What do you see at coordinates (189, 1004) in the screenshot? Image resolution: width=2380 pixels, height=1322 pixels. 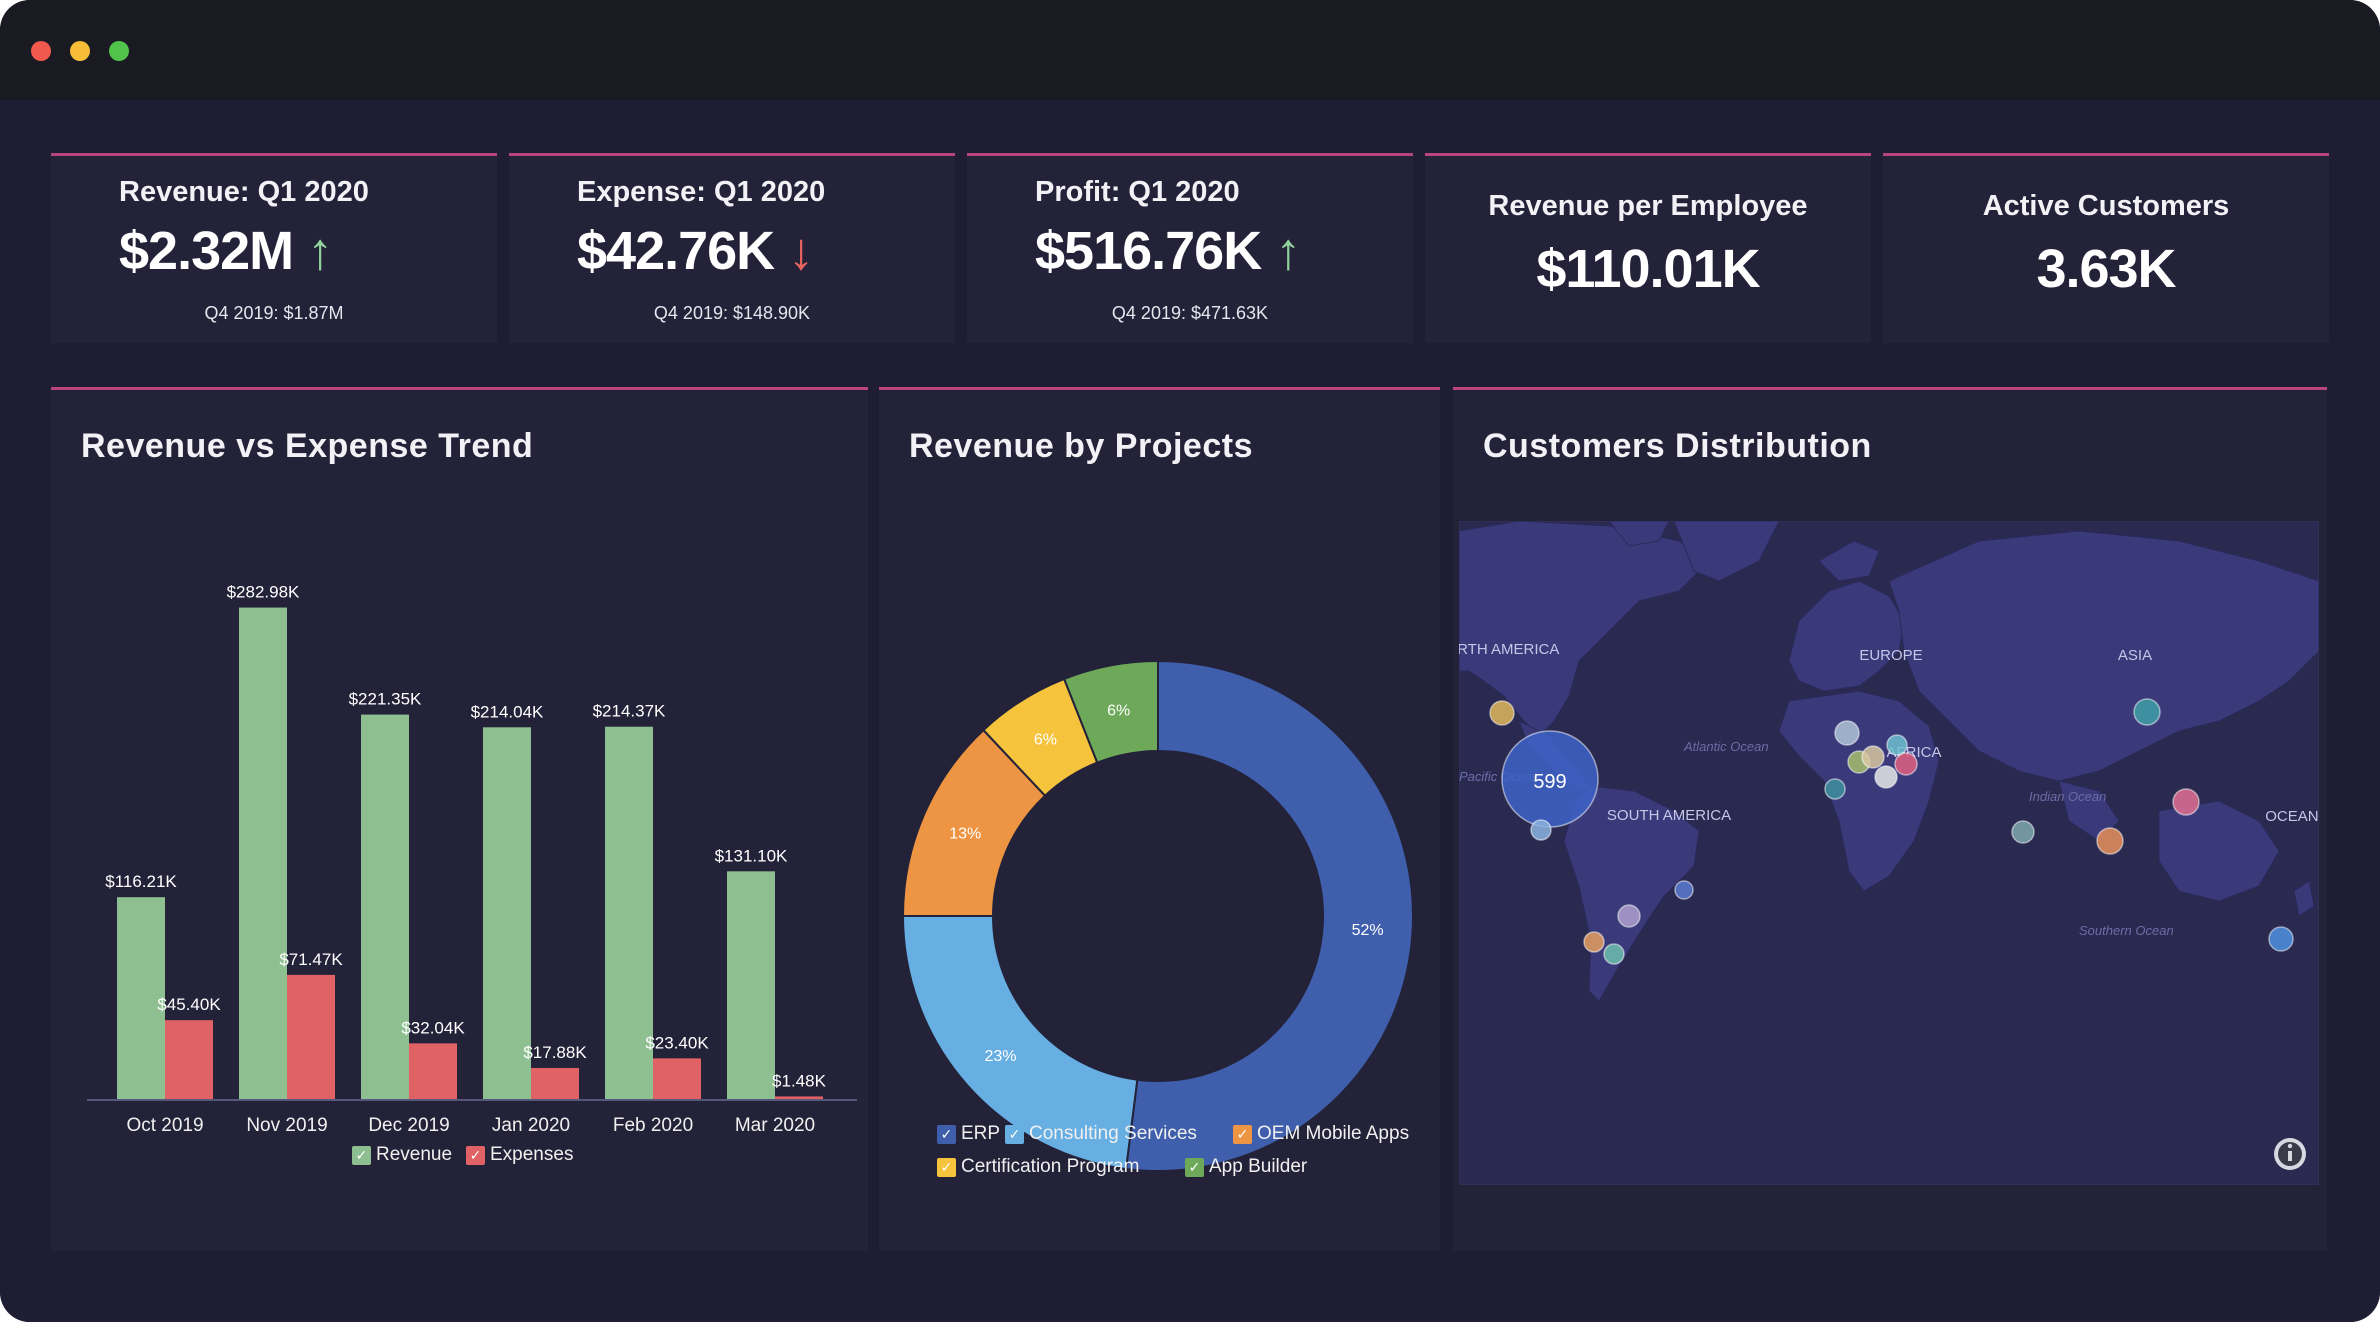 I see `data-label: $45.40K` at bounding box center [189, 1004].